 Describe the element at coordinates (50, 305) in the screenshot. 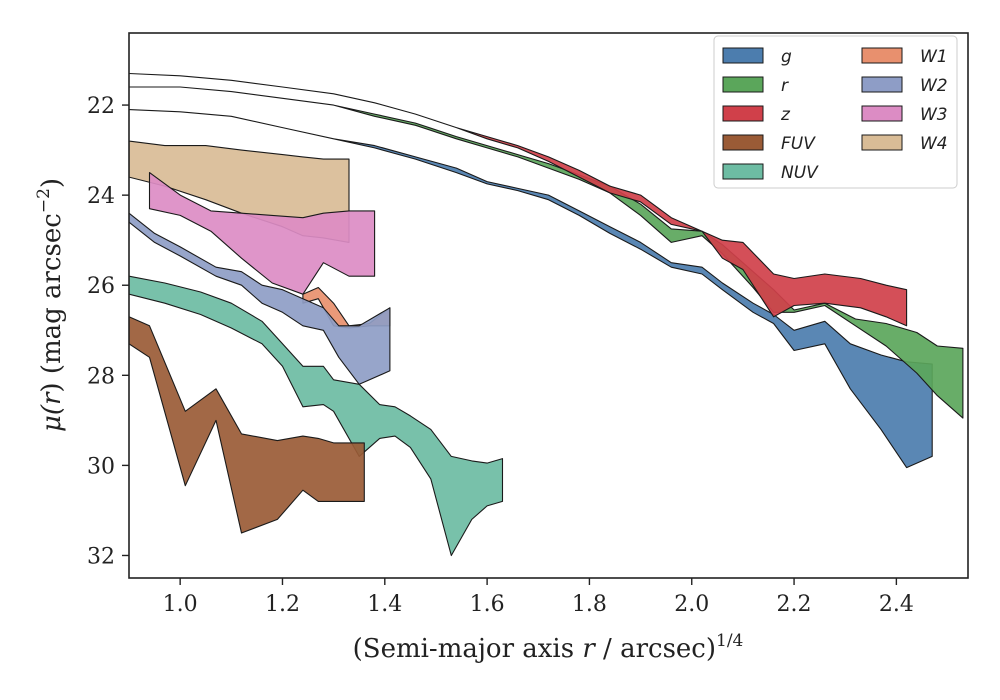

I see `y-axis-title: μ(r) (mag arcsec−2)` at that location.